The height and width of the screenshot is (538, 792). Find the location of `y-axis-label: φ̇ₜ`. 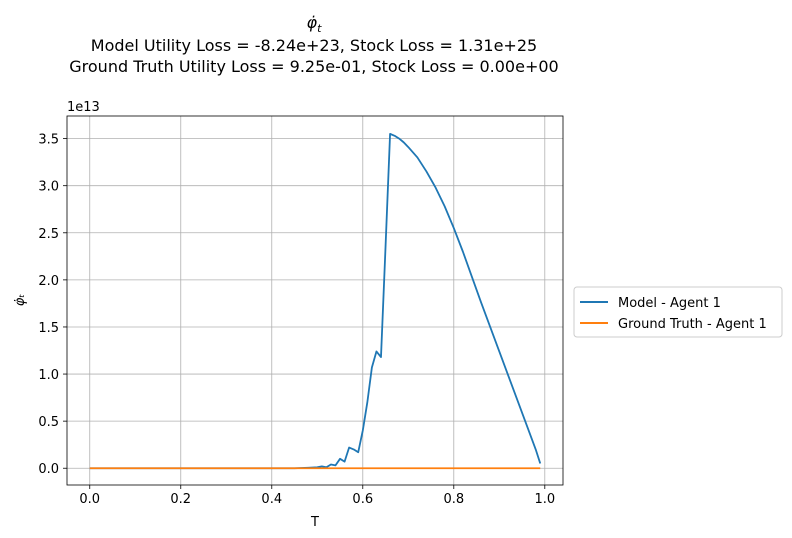

y-axis-label: φ̇ₜ is located at coordinates (20, 300).